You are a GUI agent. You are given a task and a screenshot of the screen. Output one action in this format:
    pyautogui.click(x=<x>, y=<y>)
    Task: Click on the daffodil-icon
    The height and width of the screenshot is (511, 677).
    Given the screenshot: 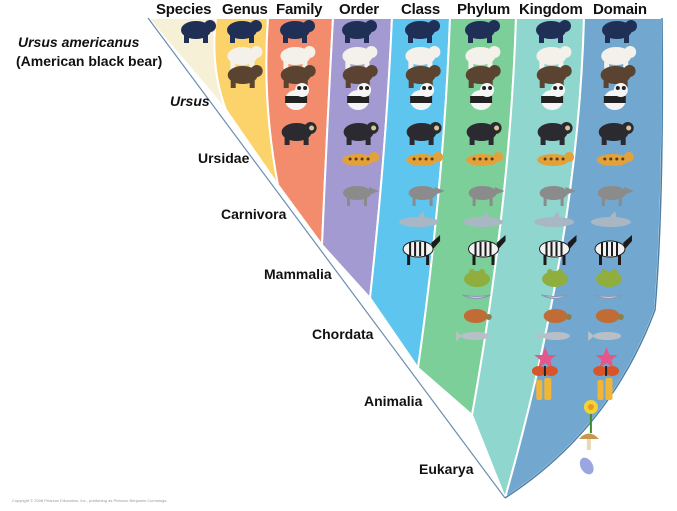 What is the action you would take?
    pyautogui.click(x=590, y=416)
    